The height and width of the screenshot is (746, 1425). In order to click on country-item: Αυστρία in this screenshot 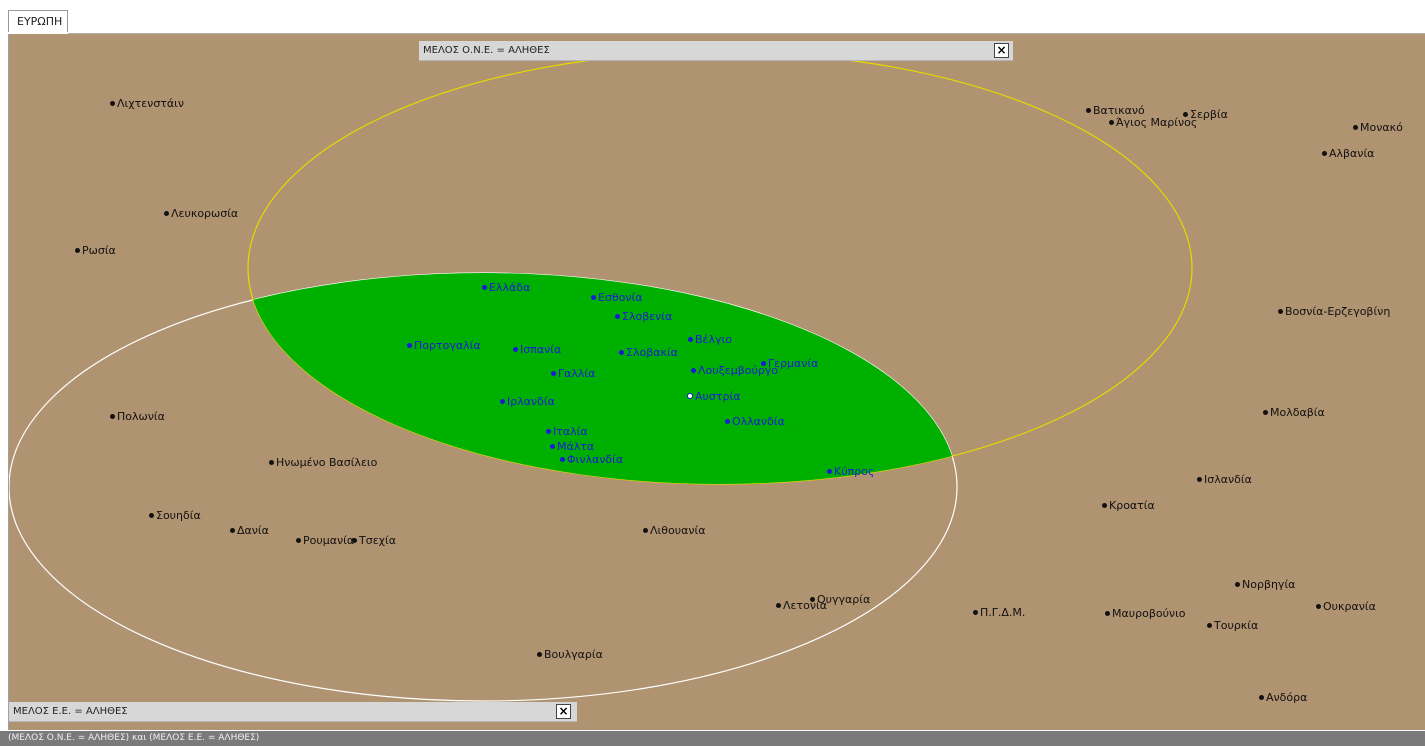, I will do `click(713, 397)`.